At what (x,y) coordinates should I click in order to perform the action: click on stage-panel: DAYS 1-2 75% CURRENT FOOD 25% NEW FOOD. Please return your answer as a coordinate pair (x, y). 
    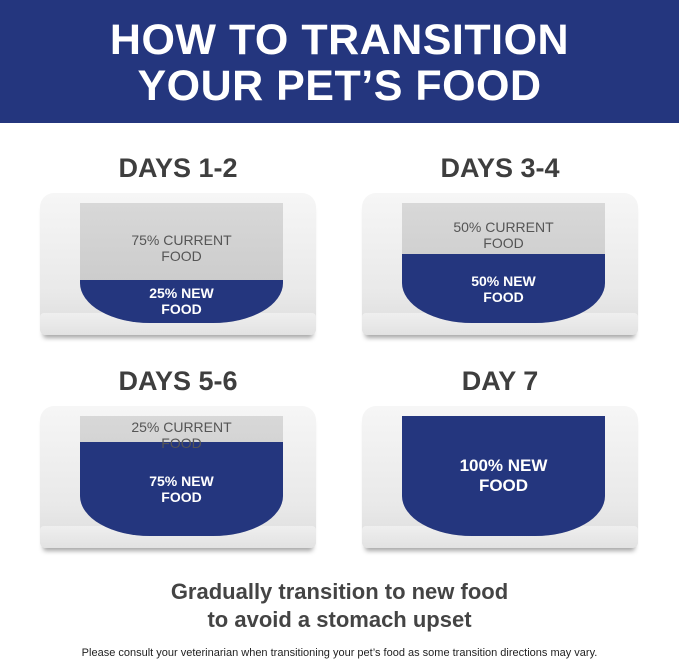
    Looking at the image, I should click on (178, 248).